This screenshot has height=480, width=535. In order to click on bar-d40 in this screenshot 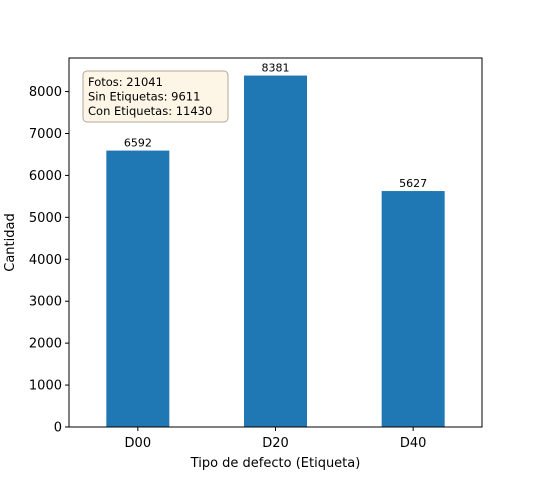, I will do `click(413, 309)`.